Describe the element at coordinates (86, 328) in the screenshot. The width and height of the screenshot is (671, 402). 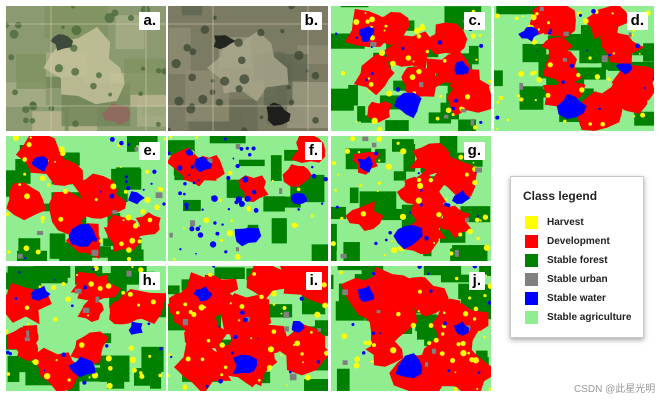
I see `panel-h: h.` at that location.